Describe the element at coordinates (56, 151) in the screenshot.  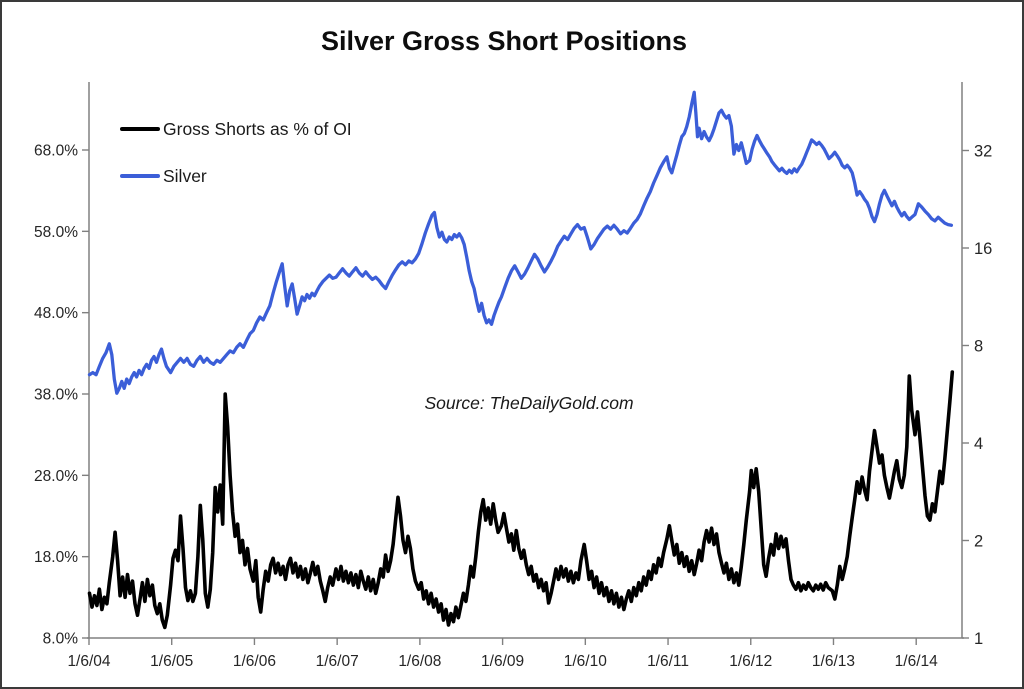
I see `y-left-tick-label: 68.0%` at that location.